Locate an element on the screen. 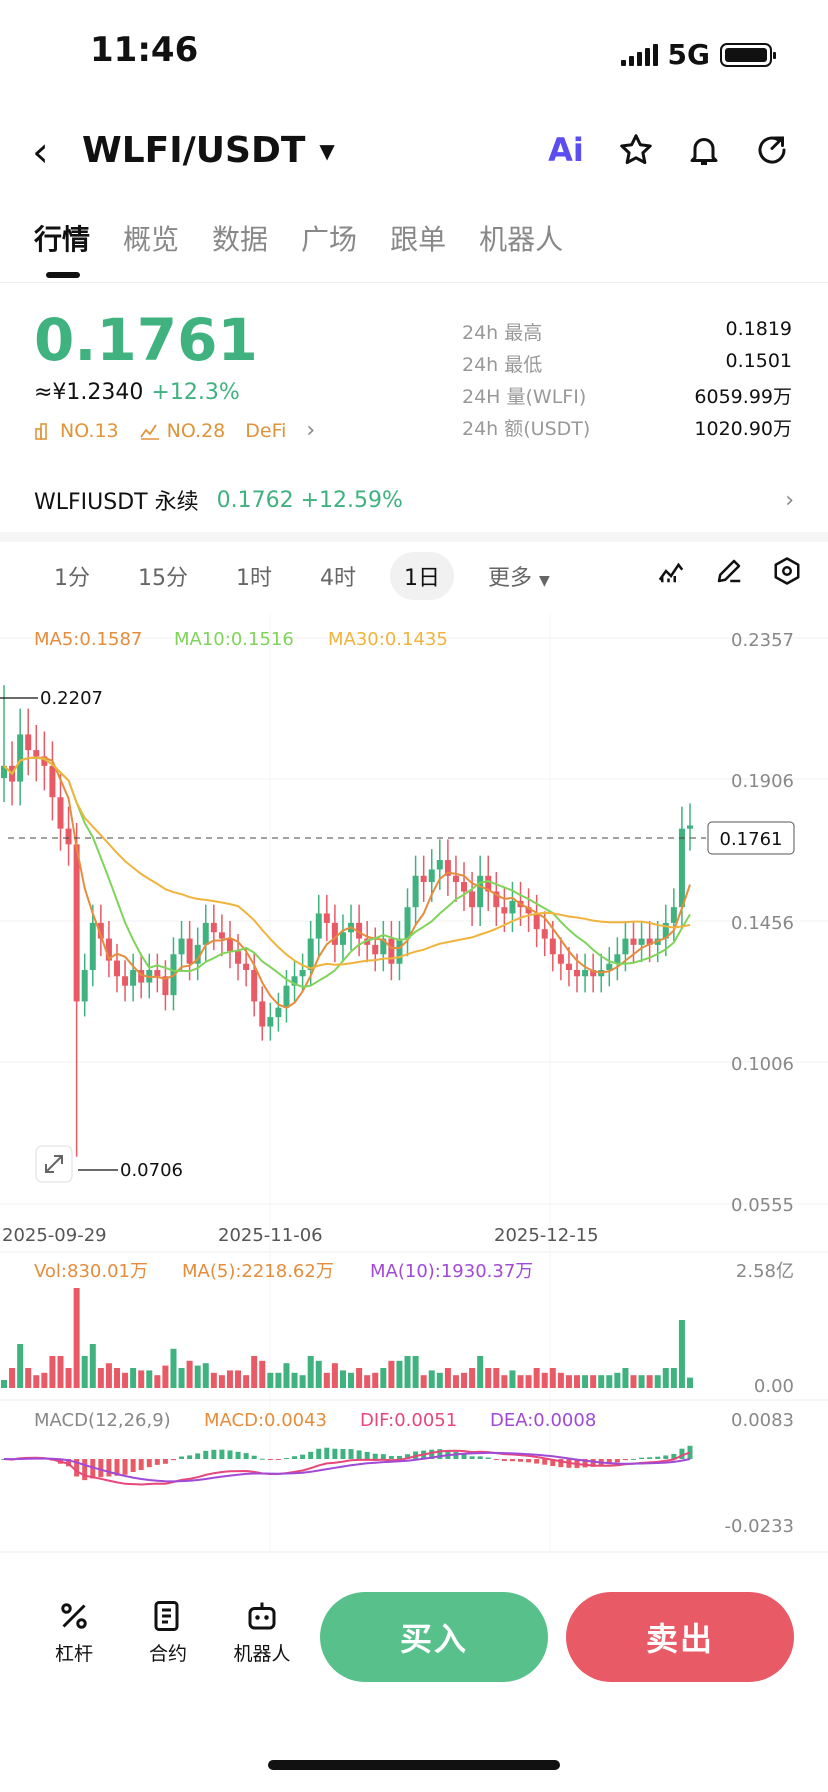 The image size is (828, 1792). indicator-icon is located at coordinates (671, 571).